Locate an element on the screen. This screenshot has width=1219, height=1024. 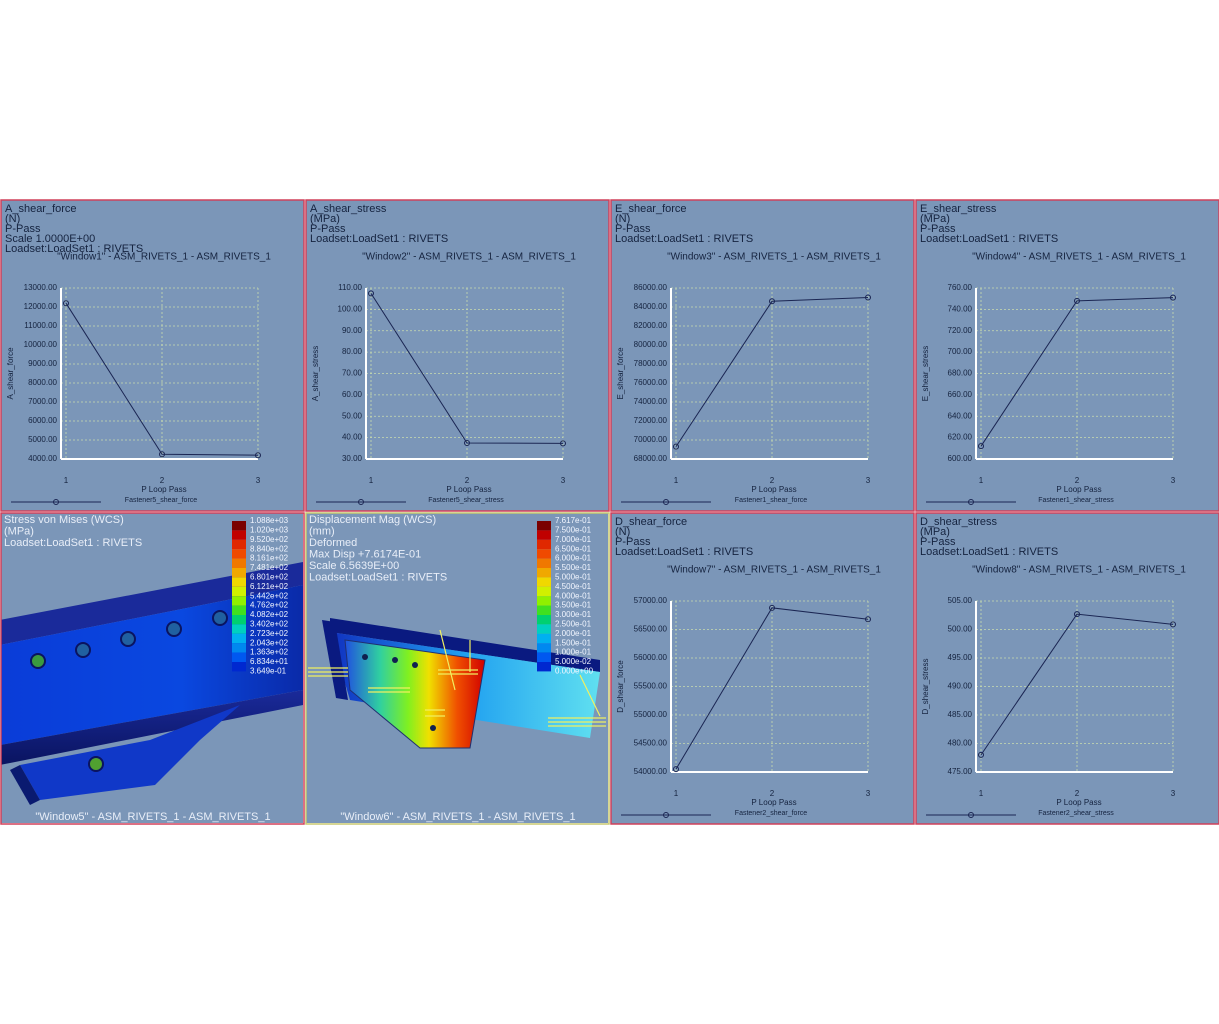
y-tick-label: 76000.00 is located at coordinates (651, 382).